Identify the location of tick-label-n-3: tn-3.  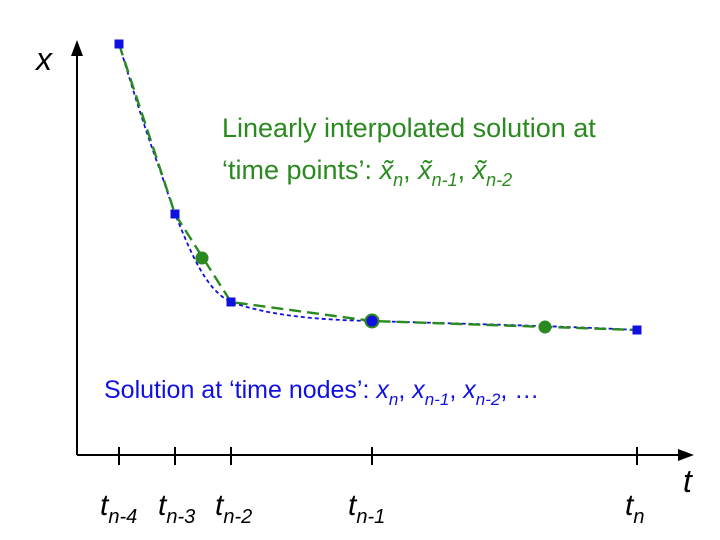
(176, 508).